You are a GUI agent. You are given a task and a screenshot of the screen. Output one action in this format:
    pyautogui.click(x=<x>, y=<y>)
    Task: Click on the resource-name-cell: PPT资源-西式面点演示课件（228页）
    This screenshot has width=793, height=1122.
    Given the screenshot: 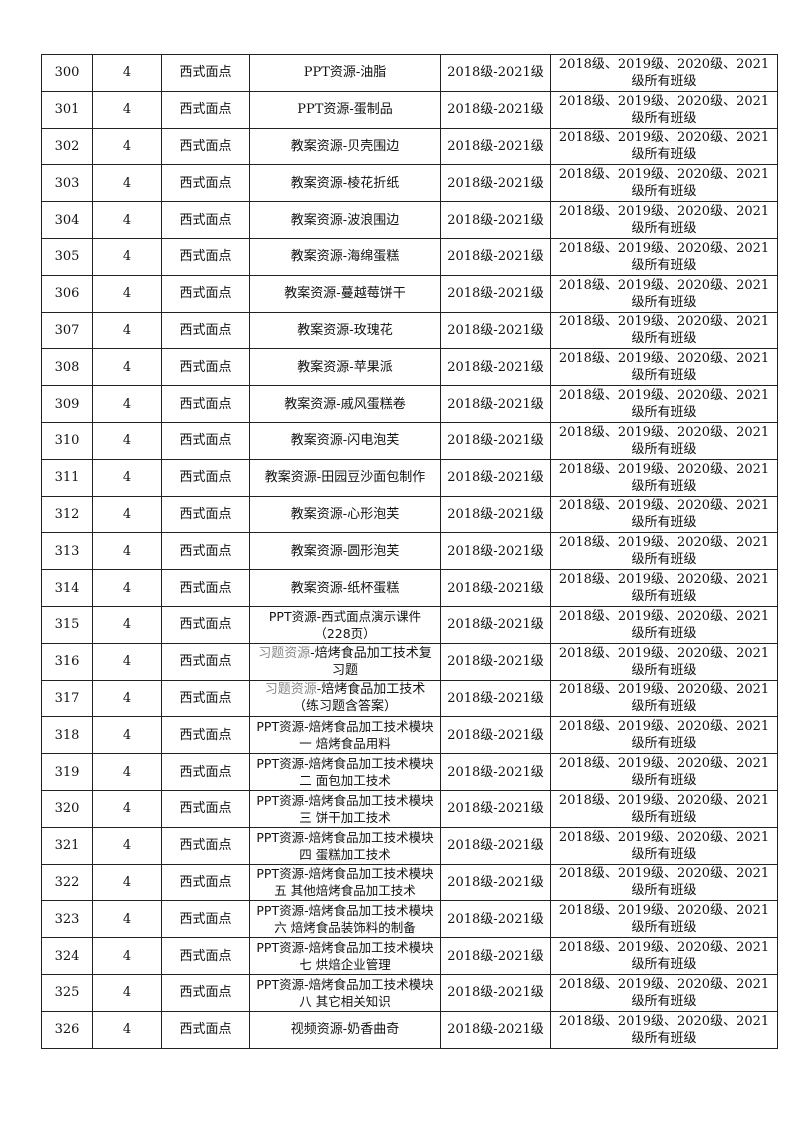 What is the action you would take?
    pyautogui.click(x=345, y=624)
    